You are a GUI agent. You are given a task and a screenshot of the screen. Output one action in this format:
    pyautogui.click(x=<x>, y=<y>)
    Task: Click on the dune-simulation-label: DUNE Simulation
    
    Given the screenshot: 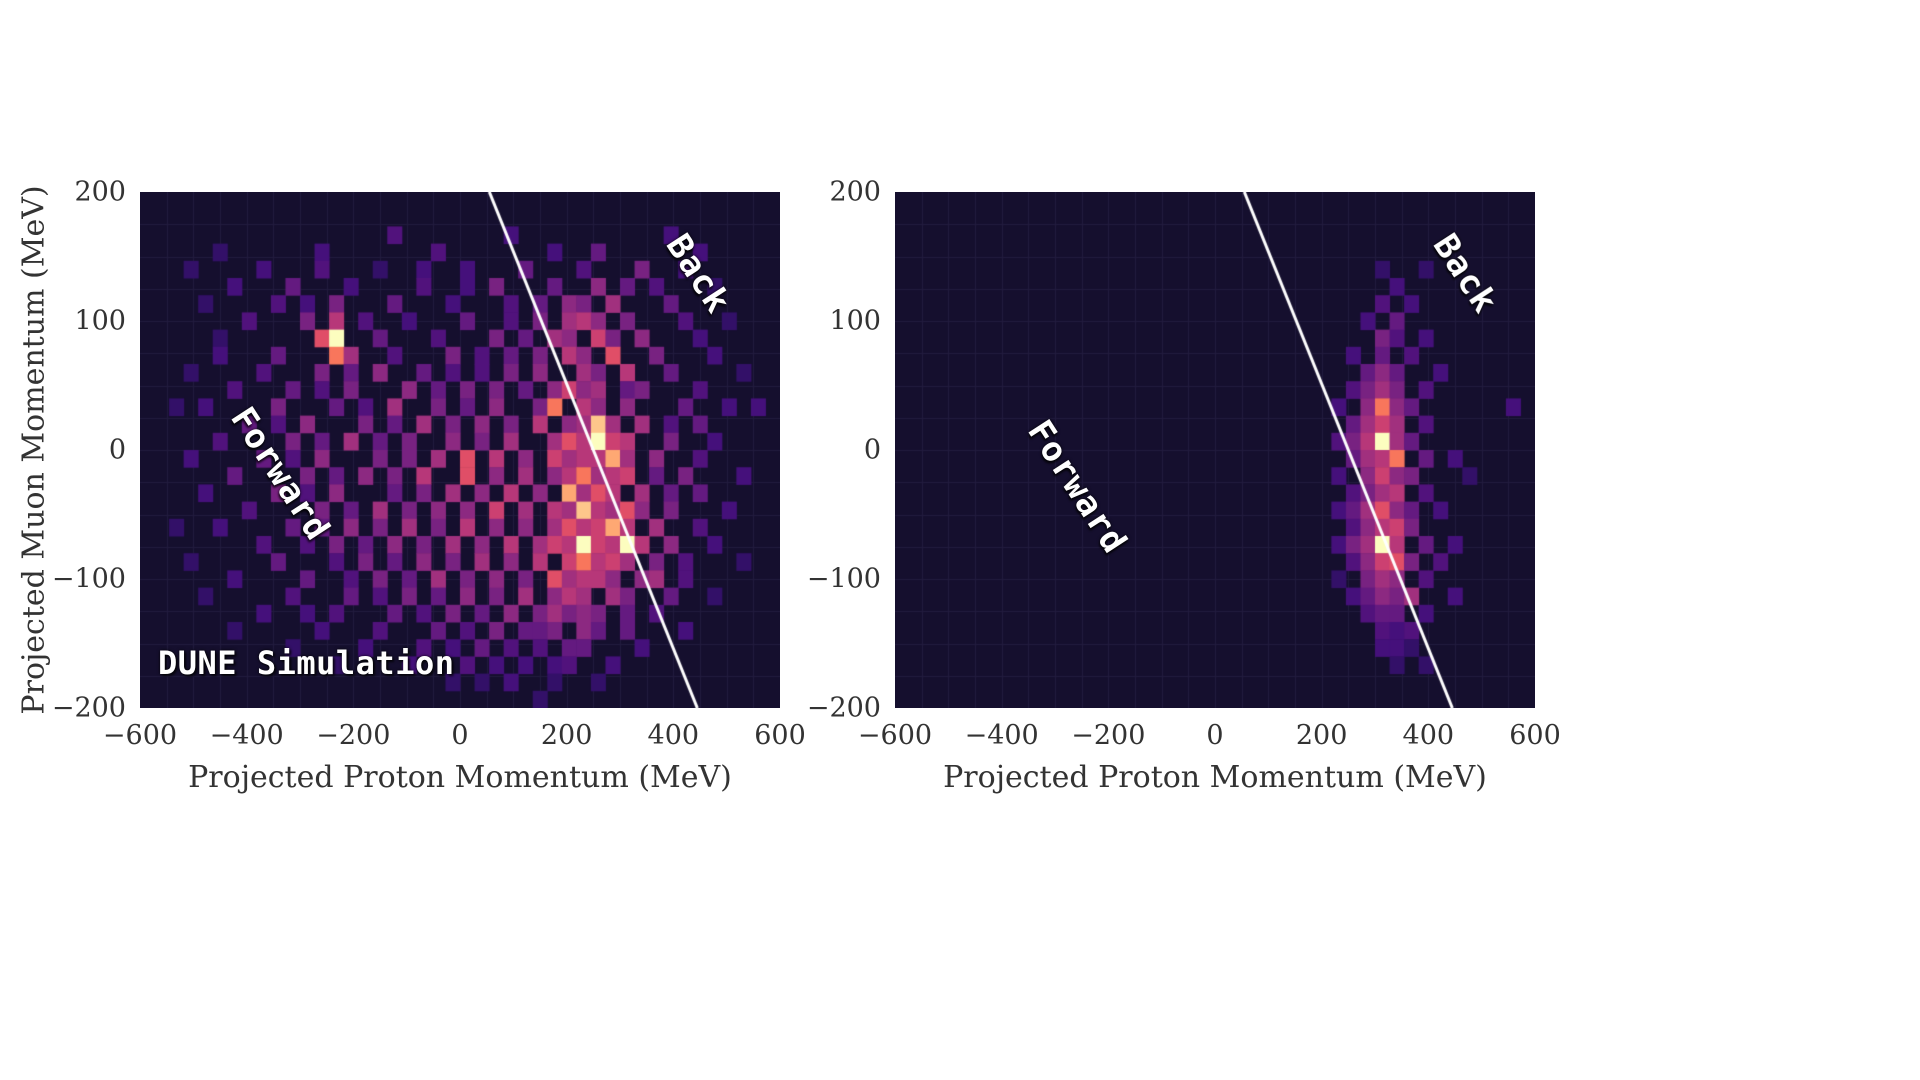 What is the action you would take?
    pyautogui.click(x=306, y=663)
    